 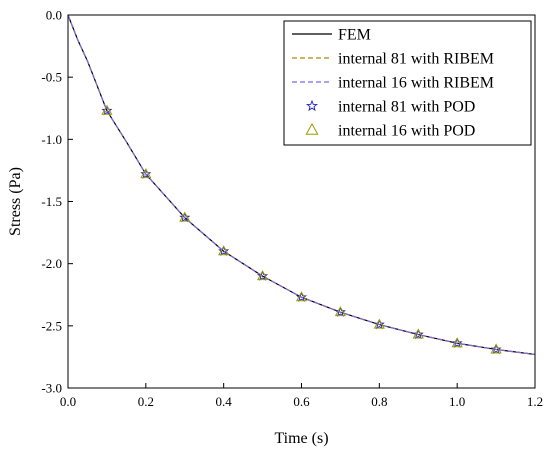 What do you see at coordinates (535, 401) in the screenshot?
I see `x-tick-label: 1.2` at bounding box center [535, 401].